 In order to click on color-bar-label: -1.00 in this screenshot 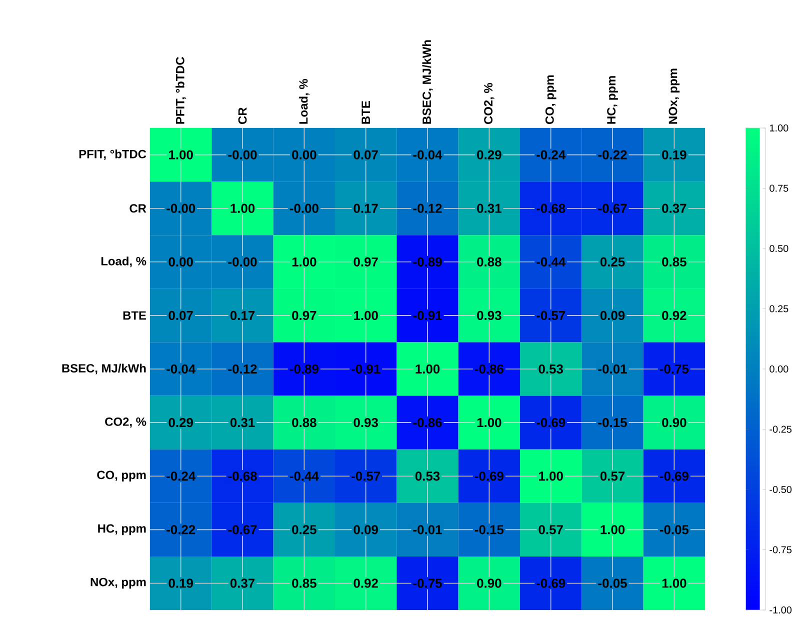, I will do `click(781, 610)`.